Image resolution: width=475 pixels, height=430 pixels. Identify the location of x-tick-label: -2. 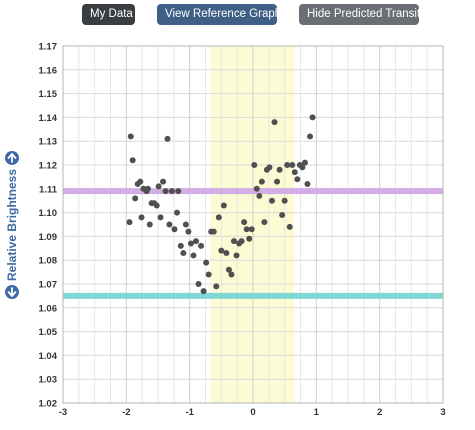
(126, 412).